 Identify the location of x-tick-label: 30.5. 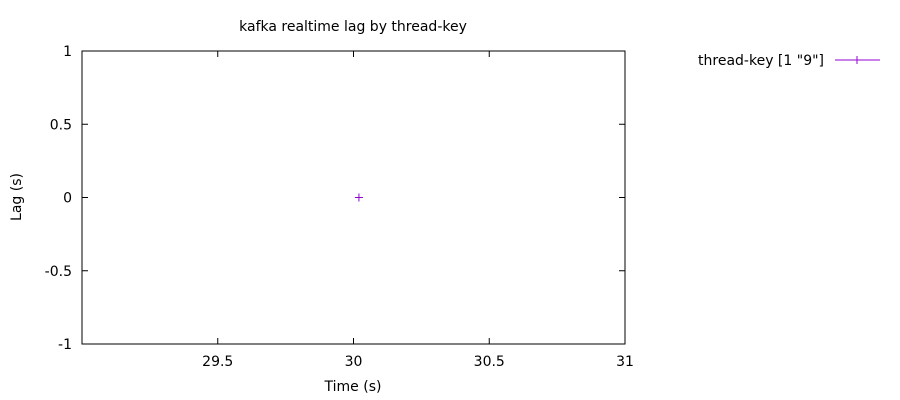
(489, 362).